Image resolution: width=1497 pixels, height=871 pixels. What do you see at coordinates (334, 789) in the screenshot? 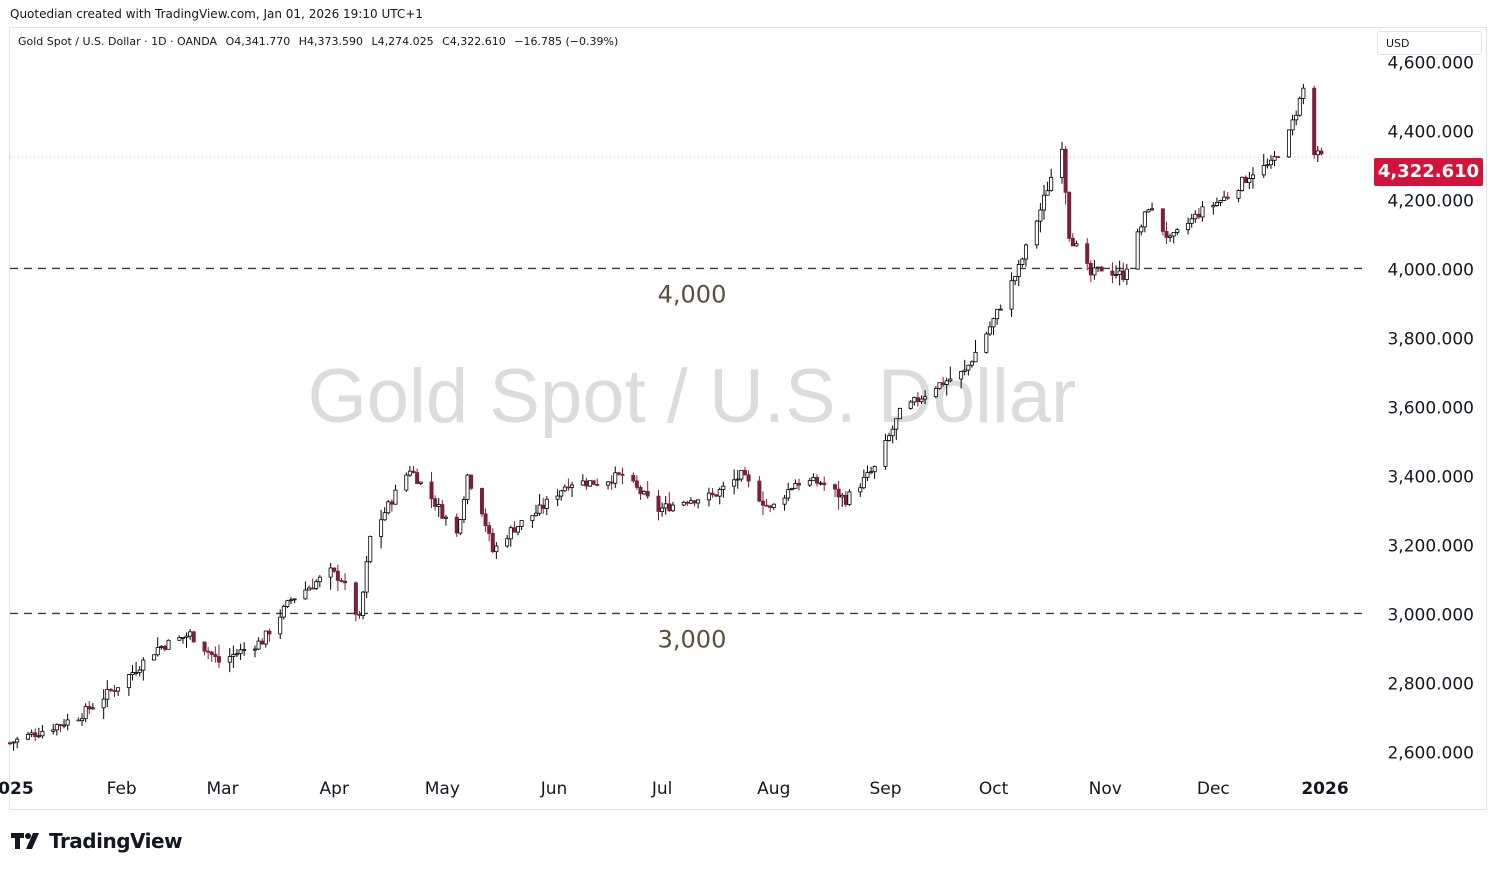
I see `x-tick-label: Apr` at bounding box center [334, 789].